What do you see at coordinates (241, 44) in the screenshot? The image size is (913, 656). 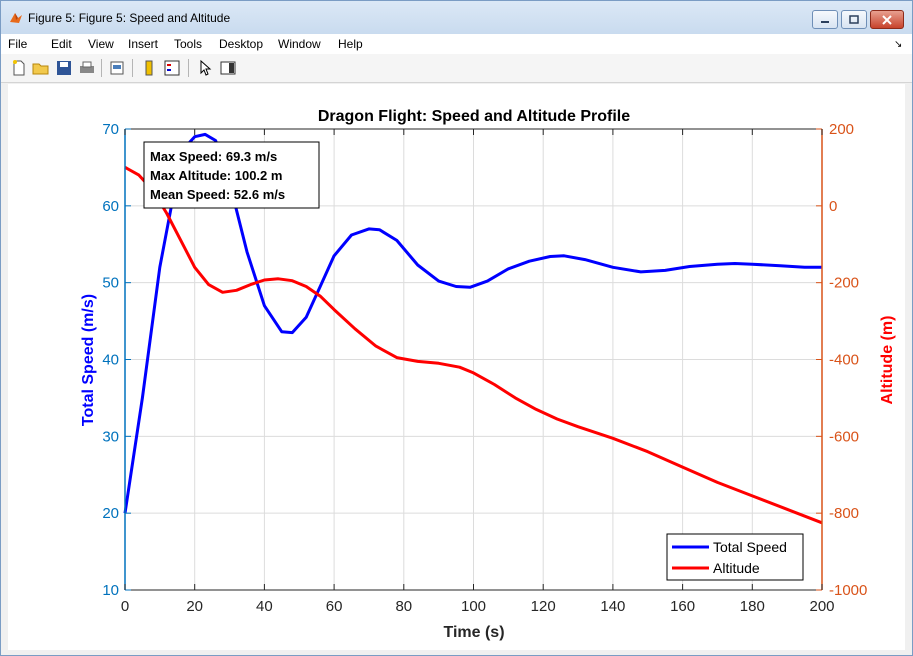 I see `menu-desktop: Desktop` at bounding box center [241, 44].